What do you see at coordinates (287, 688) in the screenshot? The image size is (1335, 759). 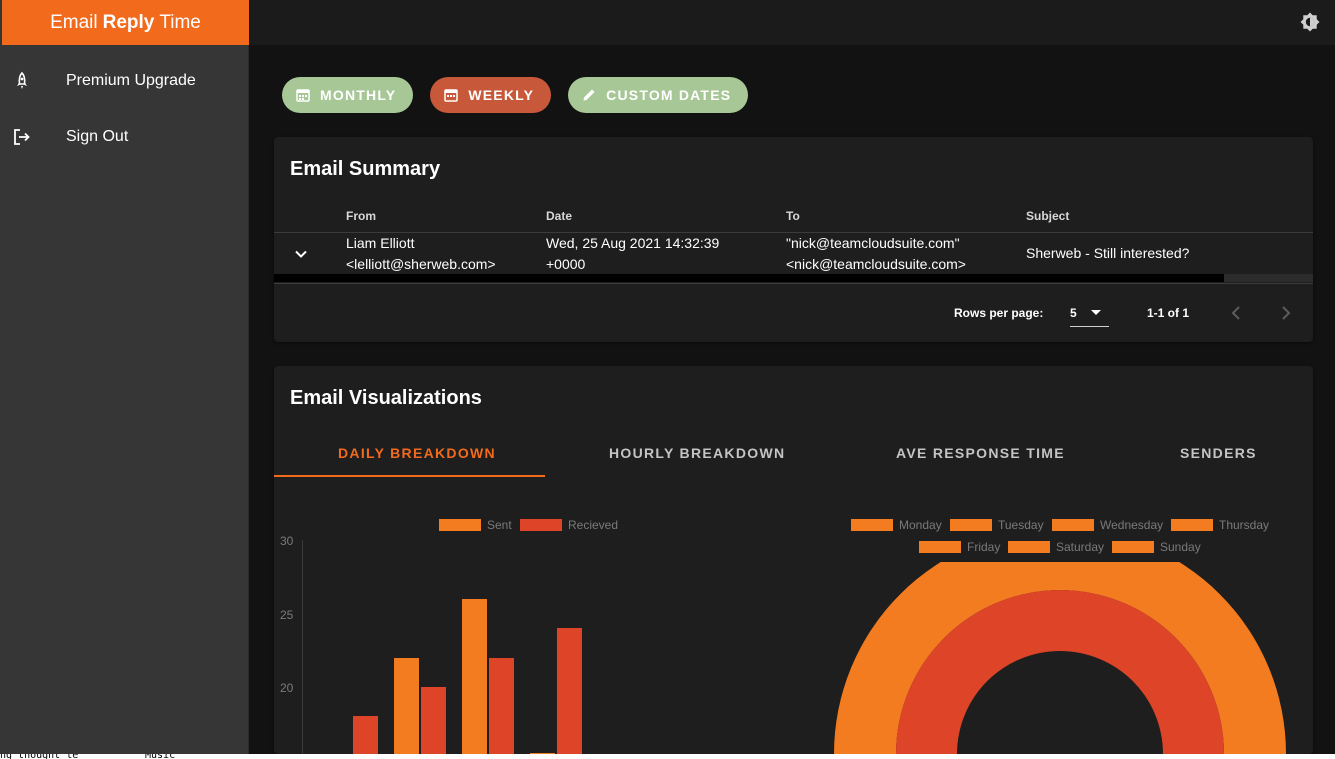 I see `y-tick-label: 20` at bounding box center [287, 688].